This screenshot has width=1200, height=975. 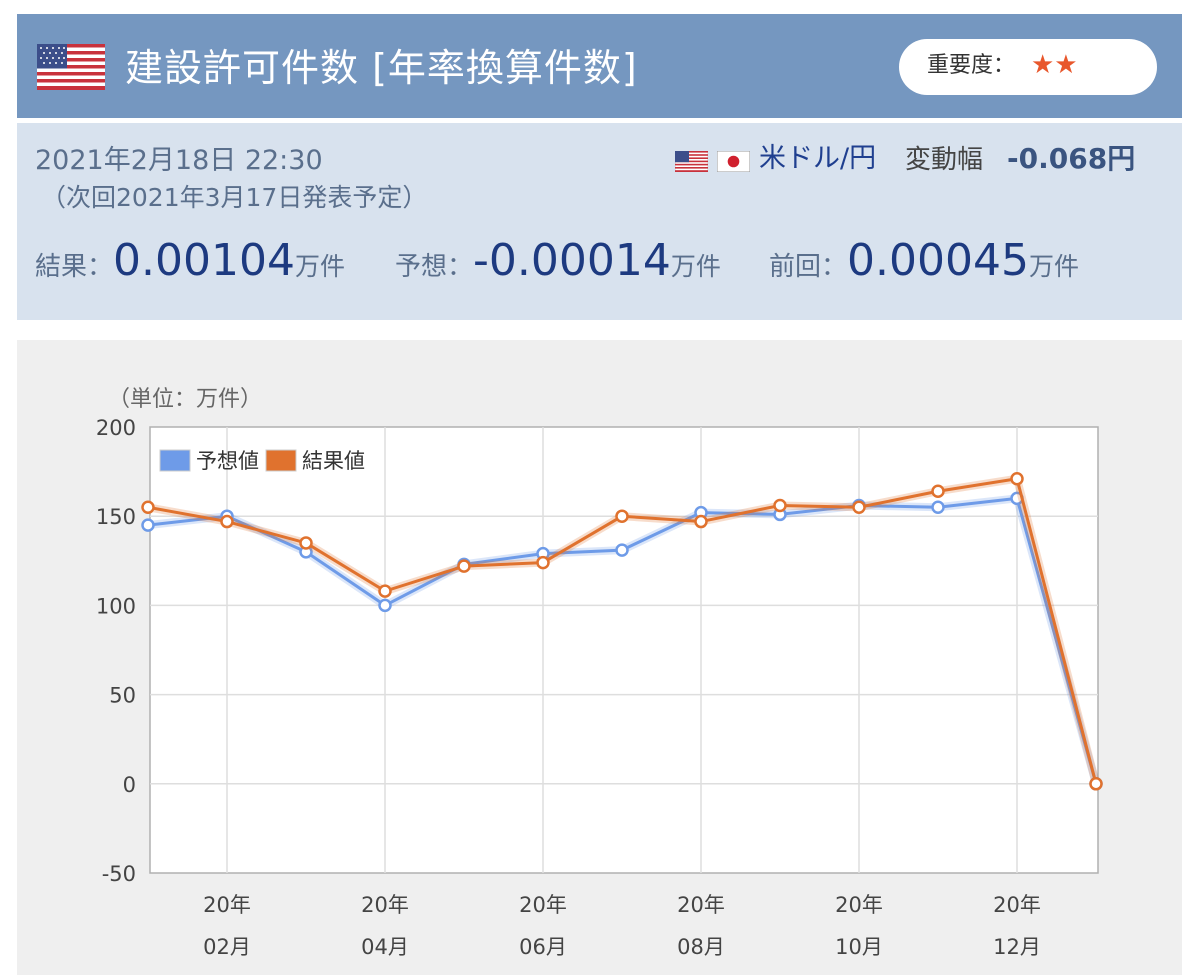 I want to click on result-value: 0.00104, so click(x=204, y=260).